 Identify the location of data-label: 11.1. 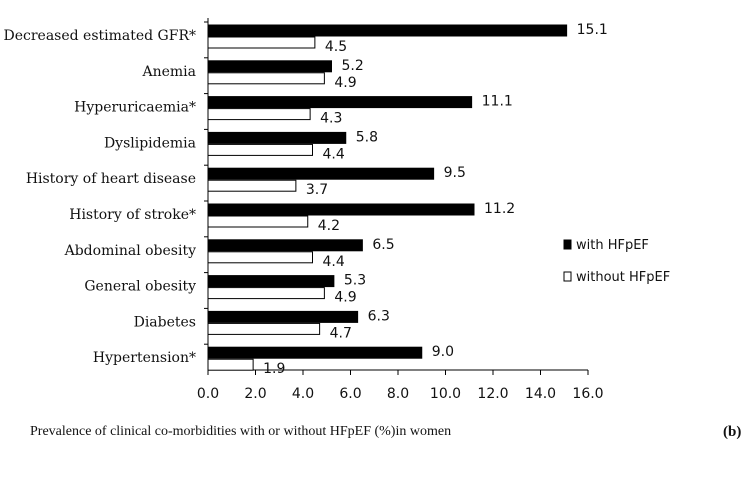
(497, 102).